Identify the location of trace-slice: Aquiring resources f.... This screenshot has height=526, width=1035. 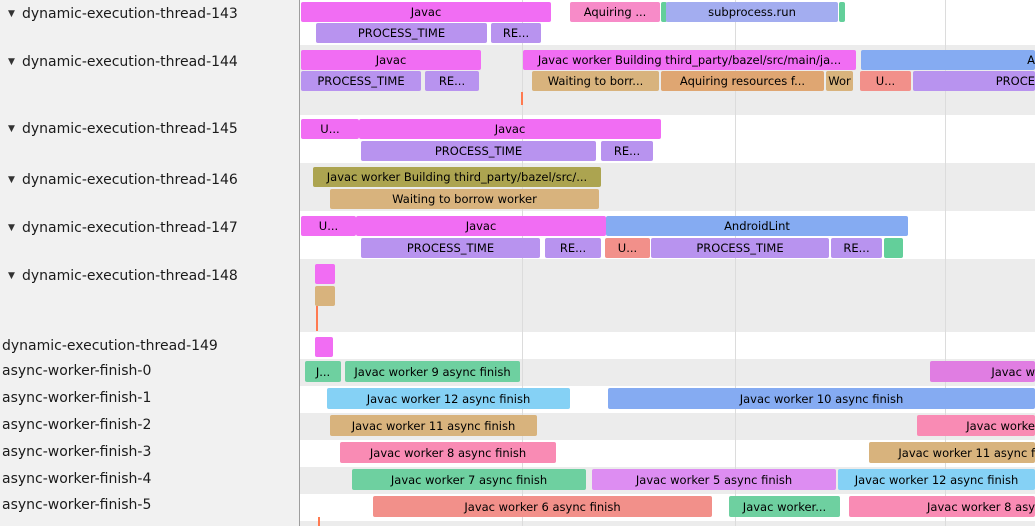
(742, 81).